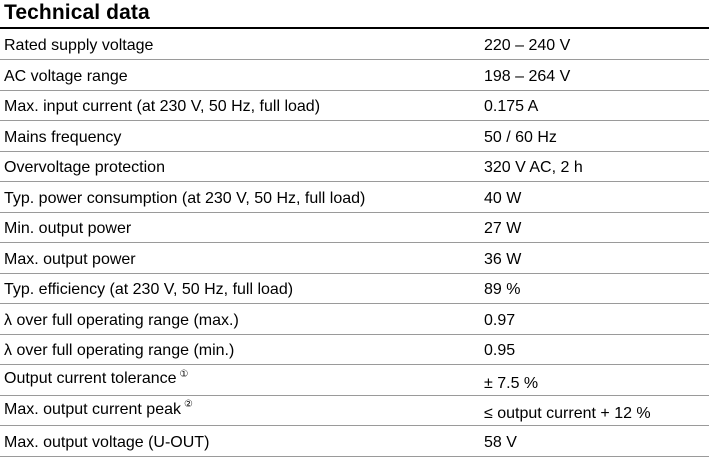 Image resolution: width=709 pixels, height=457 pixels. What do you see at coordinates (188, 405) in the screenshot?
I see `footnote-marker: ②` at bounding box center [188, 405].